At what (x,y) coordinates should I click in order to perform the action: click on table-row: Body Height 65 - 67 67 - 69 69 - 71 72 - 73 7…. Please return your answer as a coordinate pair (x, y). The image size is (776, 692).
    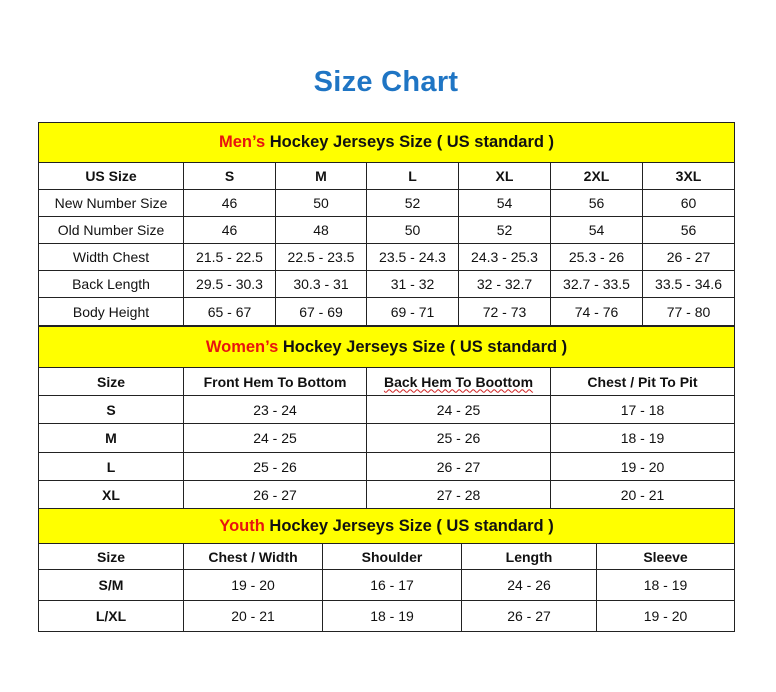
    Looking at the image, I should click on (387, 311).